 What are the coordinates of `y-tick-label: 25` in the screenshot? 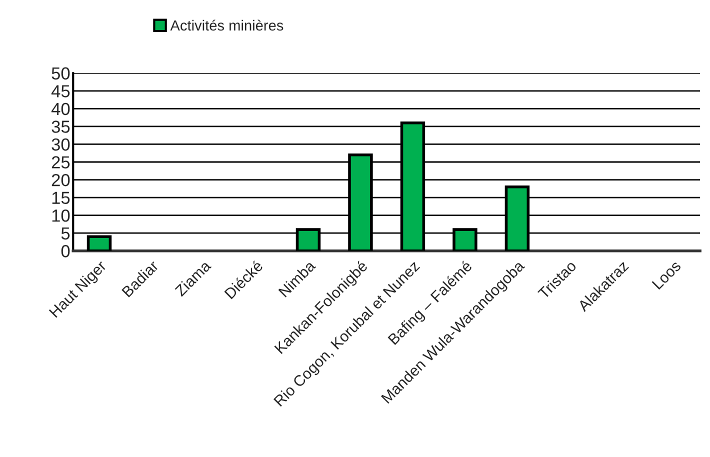 It's located at (61, 162).